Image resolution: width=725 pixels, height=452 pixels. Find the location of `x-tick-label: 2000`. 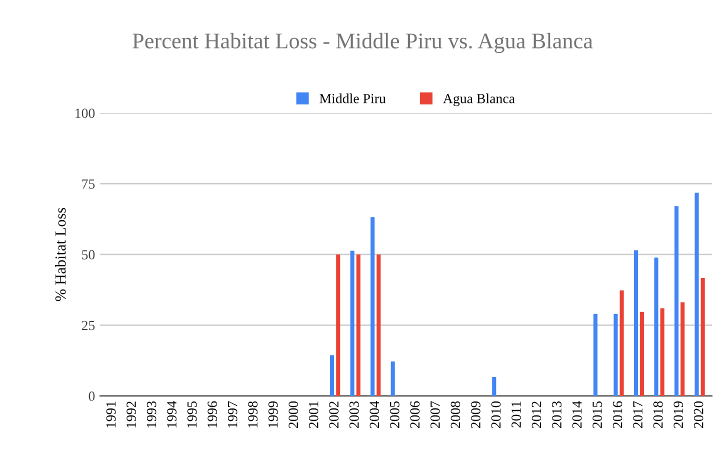

x-tick-label: 2000 is located at coordinates (293, 414).